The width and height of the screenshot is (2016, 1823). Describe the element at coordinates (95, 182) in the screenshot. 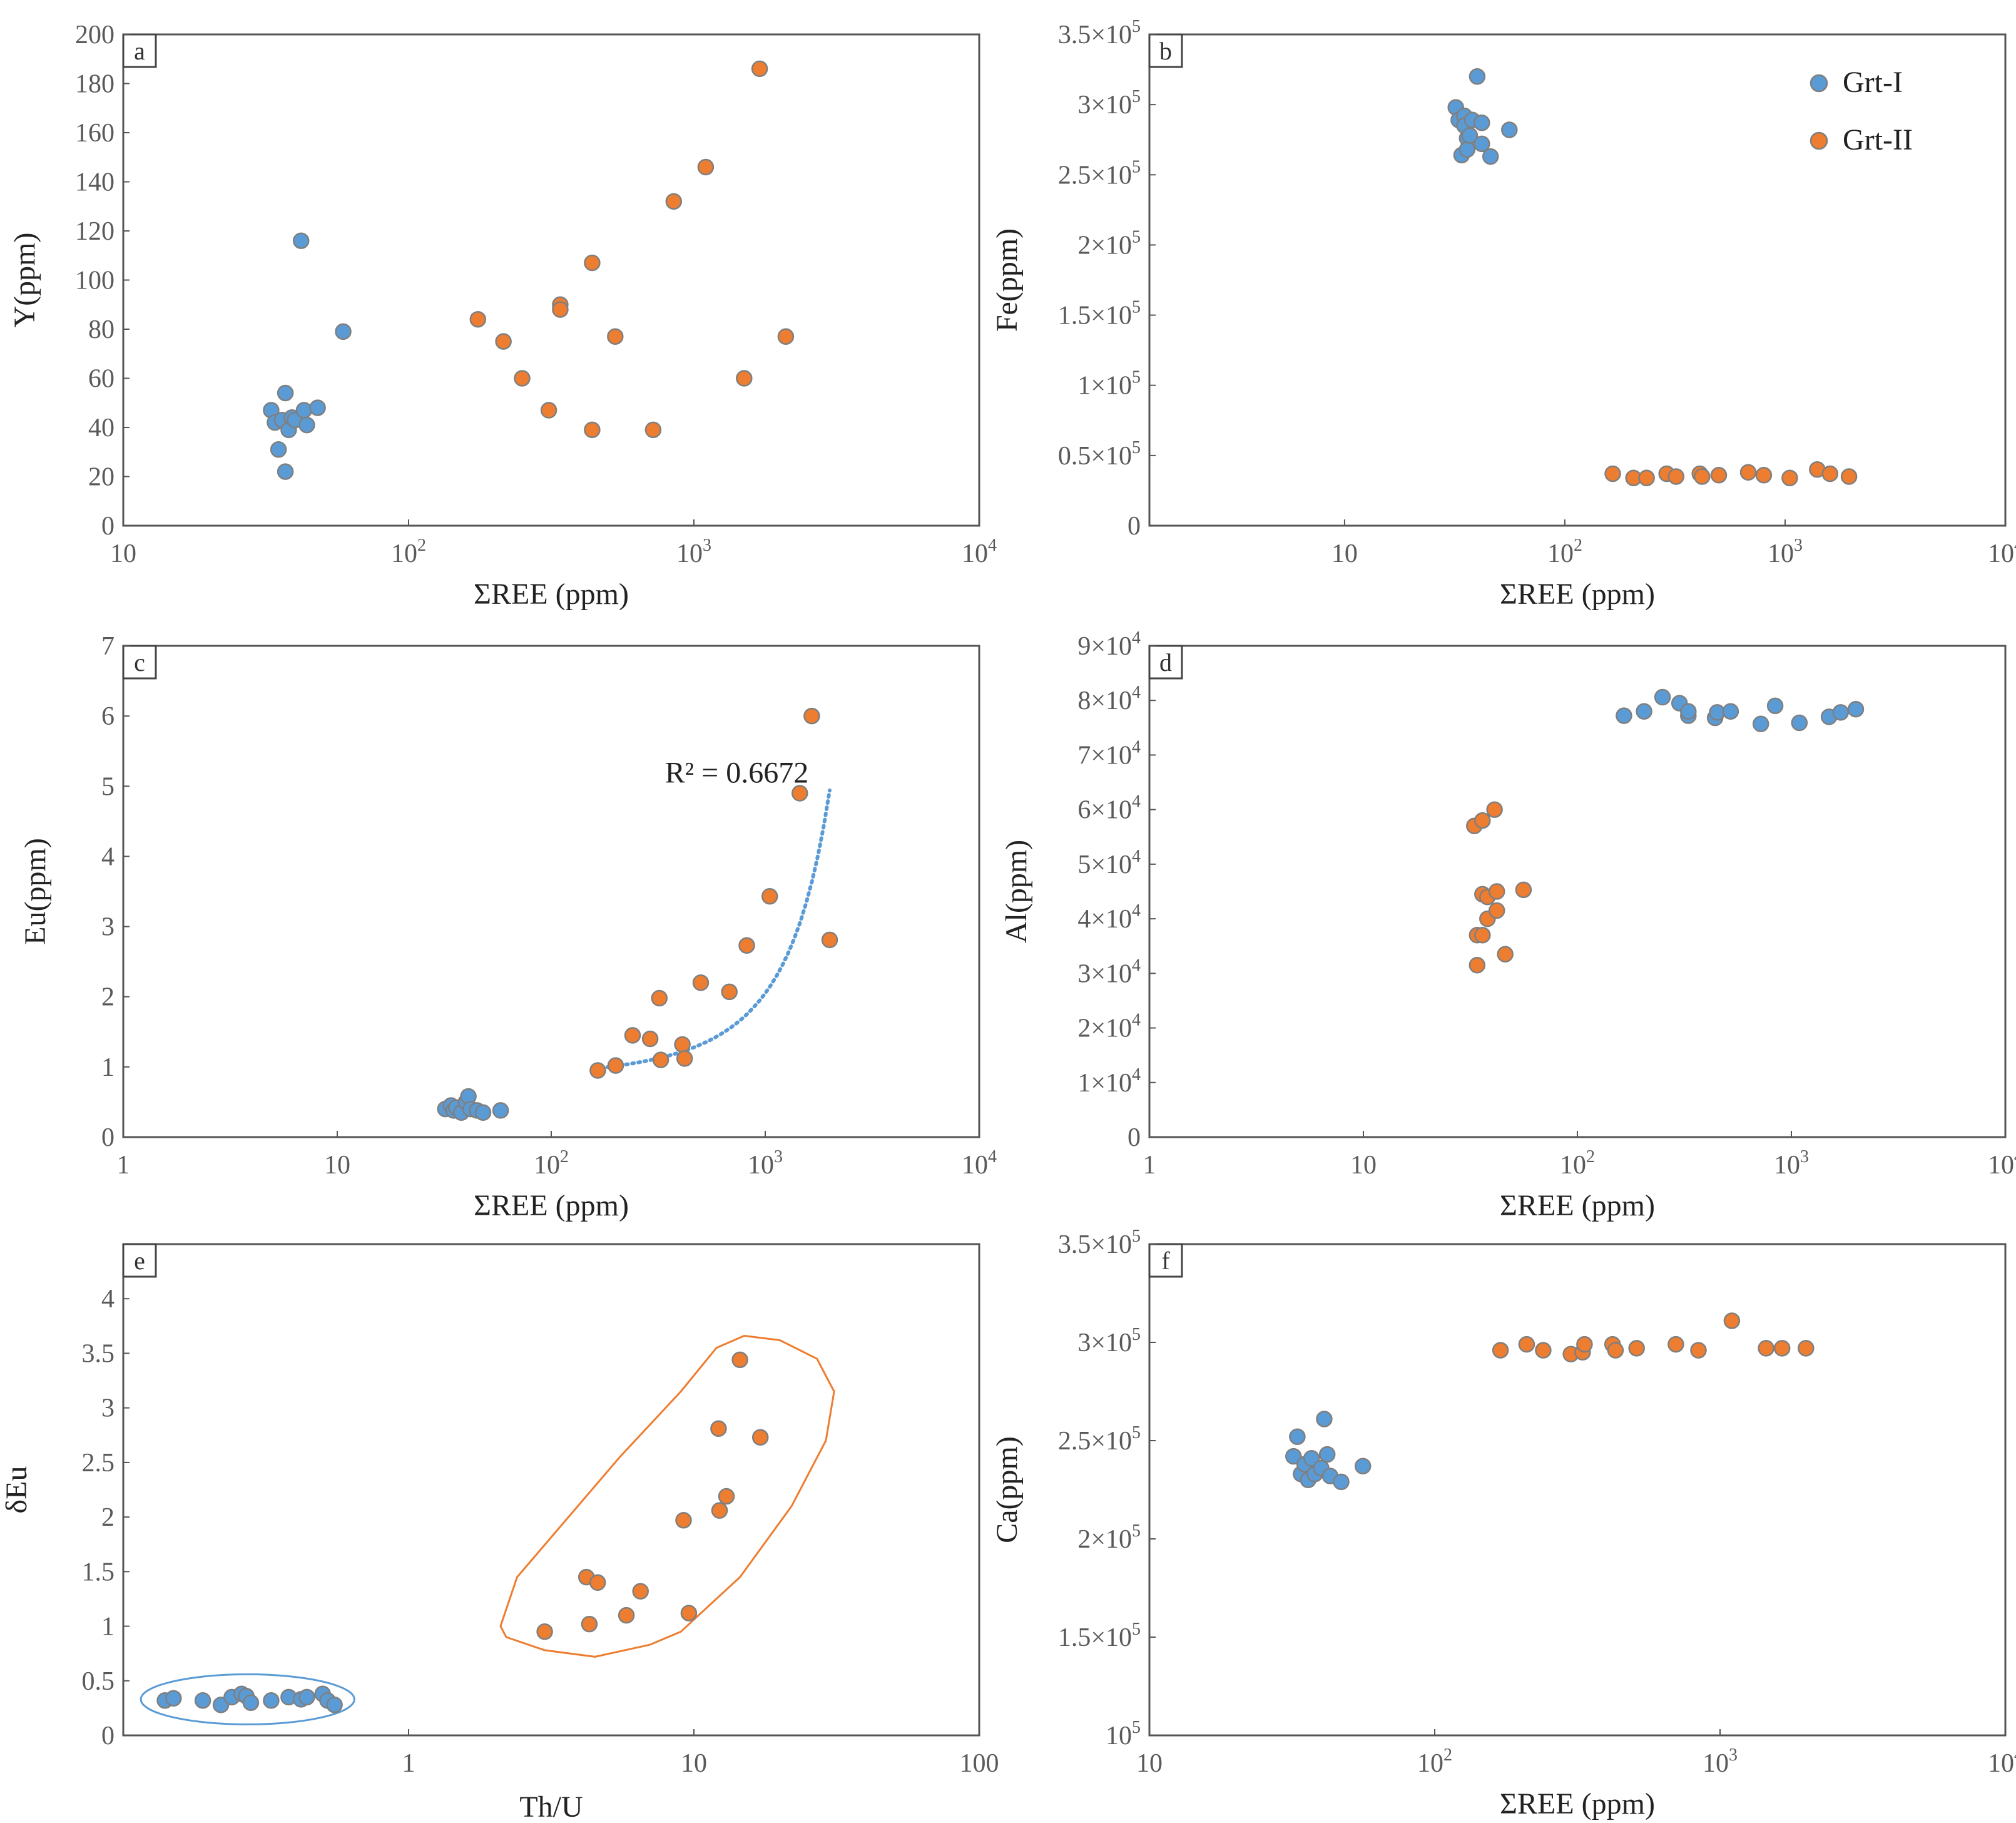

I see `y-tick-label: 140` at that location.